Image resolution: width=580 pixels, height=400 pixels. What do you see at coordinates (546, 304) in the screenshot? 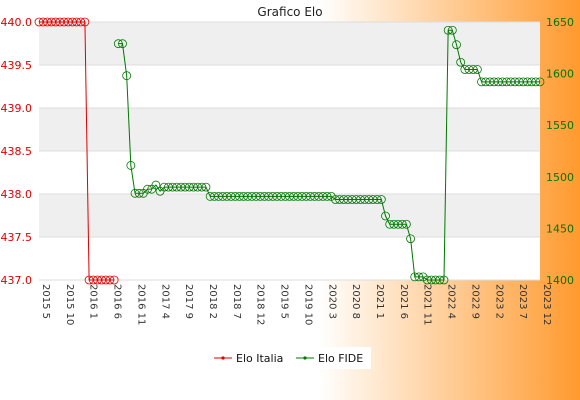
I see `x-tick-label: 2023 12` at bounding box center [546, 304].